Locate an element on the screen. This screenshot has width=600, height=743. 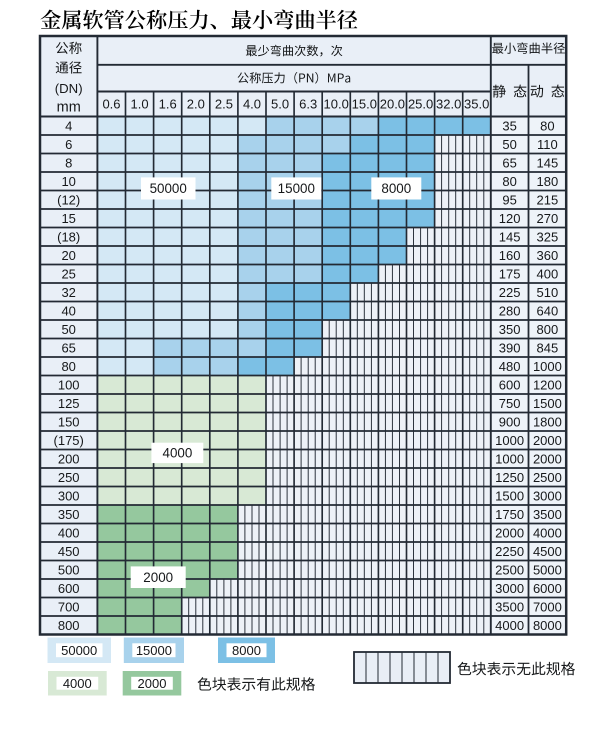
svg-text: 250 is located at coordinates (69, 477).